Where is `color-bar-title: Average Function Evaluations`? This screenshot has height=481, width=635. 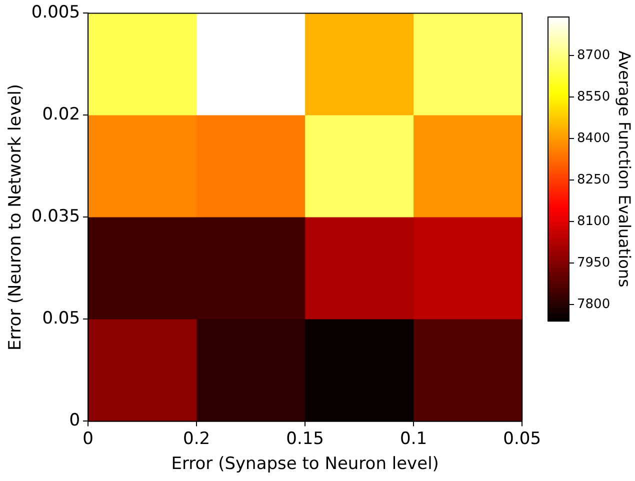
color-bar-title: Average Function Evaluations is located at coordinates (624, 169).